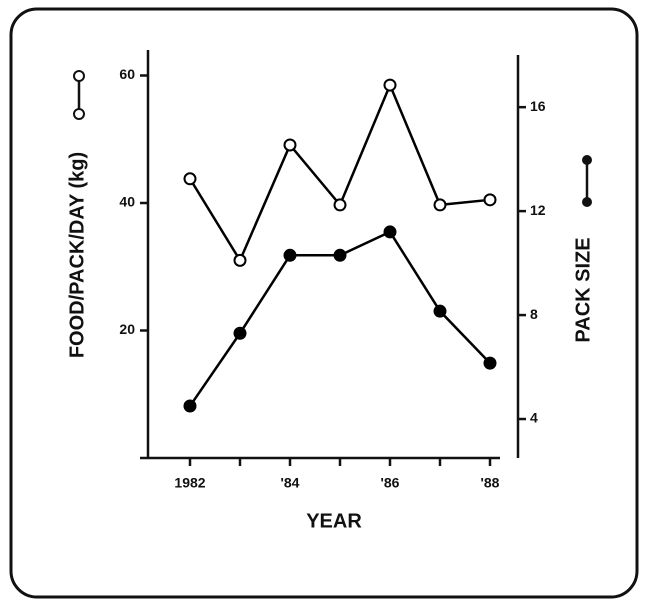  What do you see at coordinates (534, 314) in the screenshot?
I see `y2-tick-label: 8` at bounding box center [534, 314].